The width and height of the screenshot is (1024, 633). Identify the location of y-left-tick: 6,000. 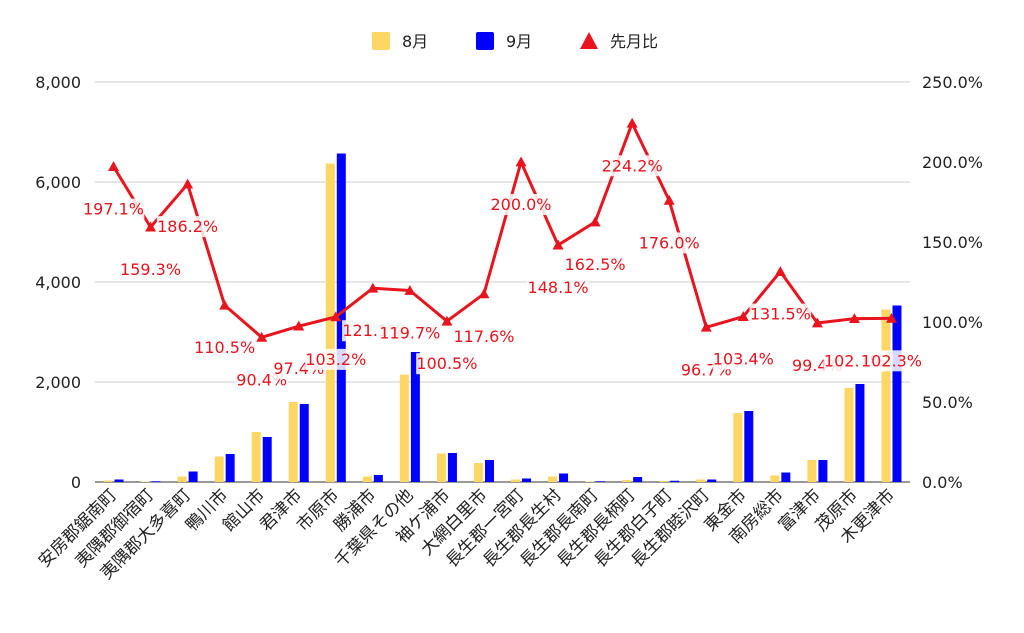
(58, 182).